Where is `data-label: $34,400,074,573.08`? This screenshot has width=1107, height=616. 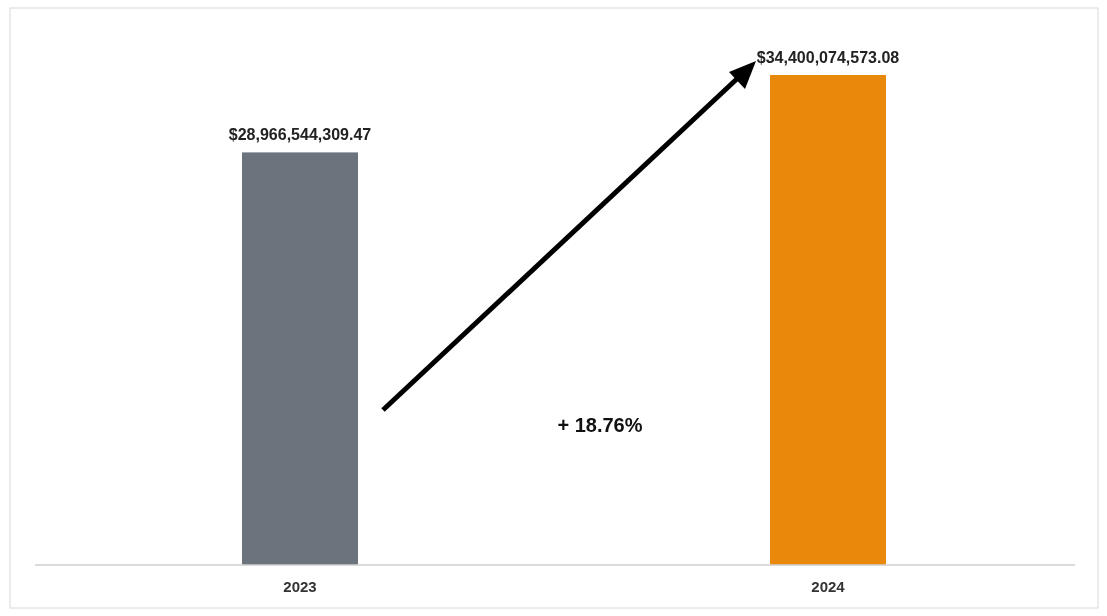 data-label: $34,400,074,573.08 is located at coordinates (828, 57).